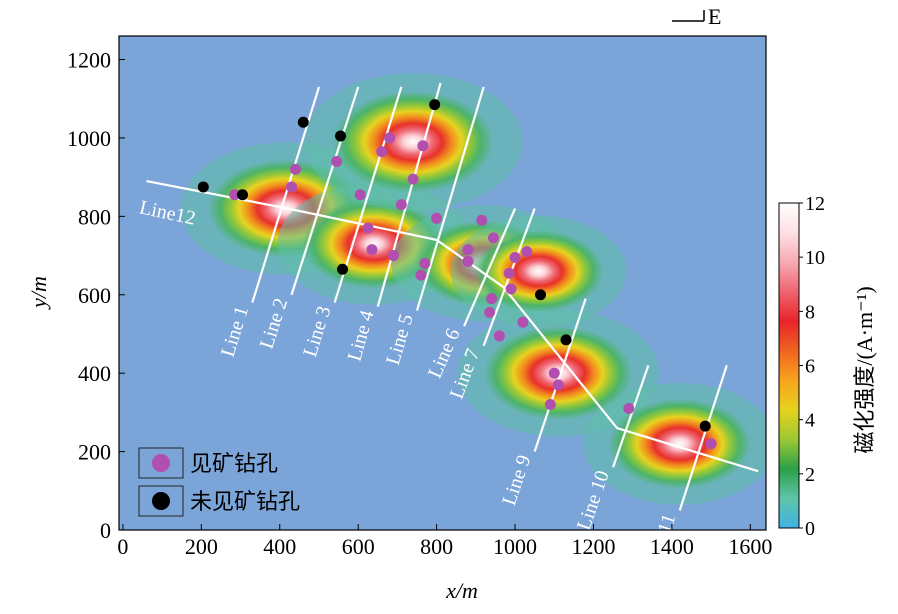  What do you see at coordinates (810, 529) in the screenshot?
I see `colorbar-tick-label: 0` at bounding box center [810, 529].